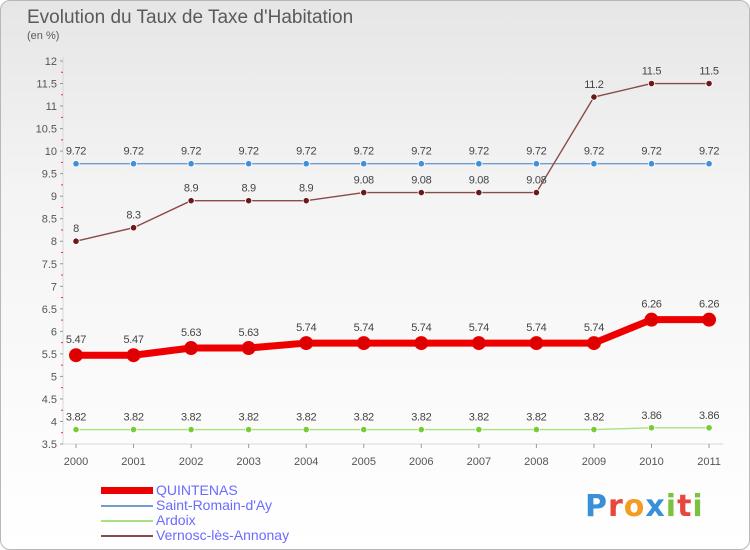 This screenshot has width=750, height=550. Describe the element at coordinates (616, 506) in the screenshot. I see `logo-letter: r` at that location.